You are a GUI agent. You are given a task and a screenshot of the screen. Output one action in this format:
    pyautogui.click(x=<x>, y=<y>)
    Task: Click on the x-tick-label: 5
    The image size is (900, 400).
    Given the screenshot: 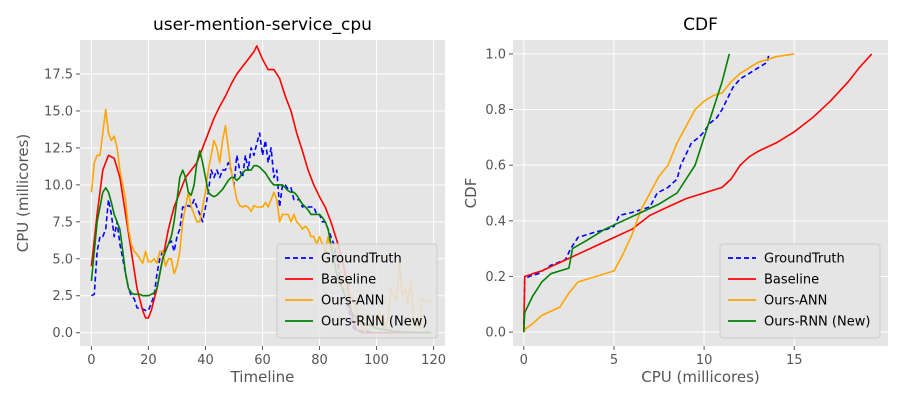 What is the action you would take?
    pyautogui.click(x=614, y=360)
    